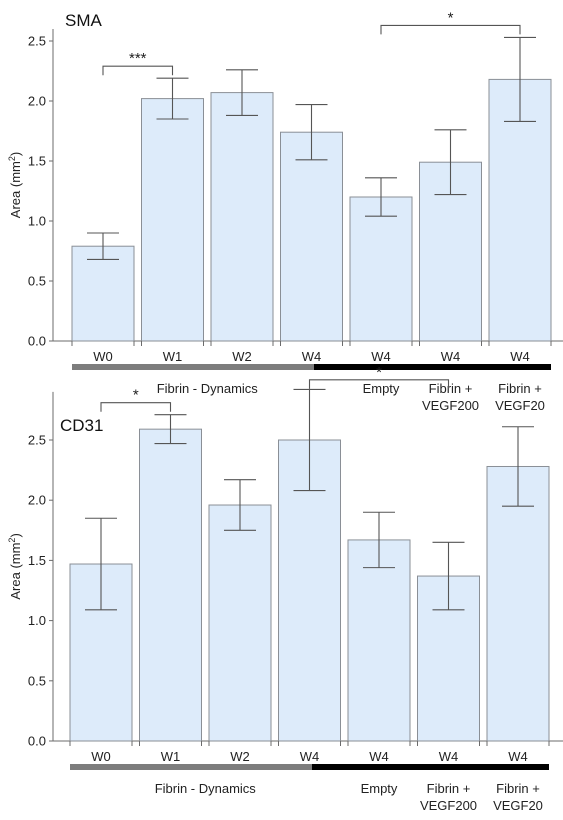 The image size is (563, 820). Describe the element at coordinates (81, 425) in the screenshot. I see `panel-title: CD31` at that location.